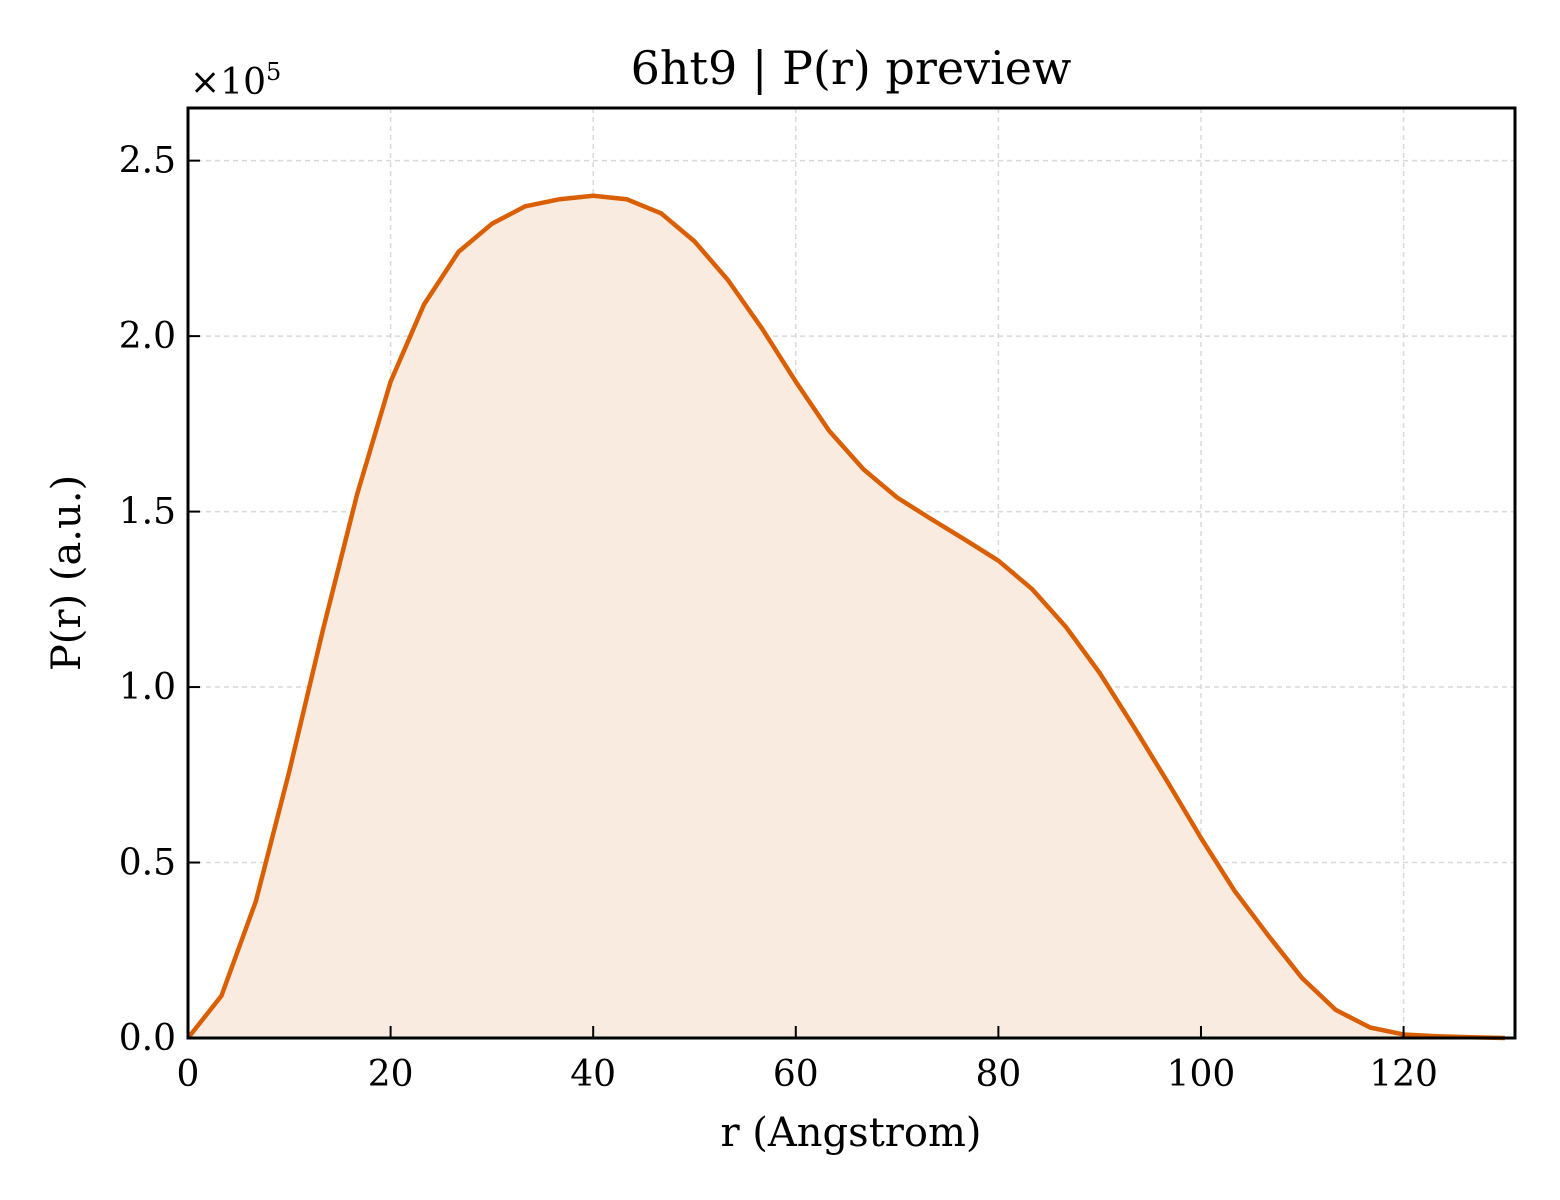  Describe the element at coordinates (851, 68) in the screenshot. I see `chart-title: 6ht9 | P(r) preview` at that location.